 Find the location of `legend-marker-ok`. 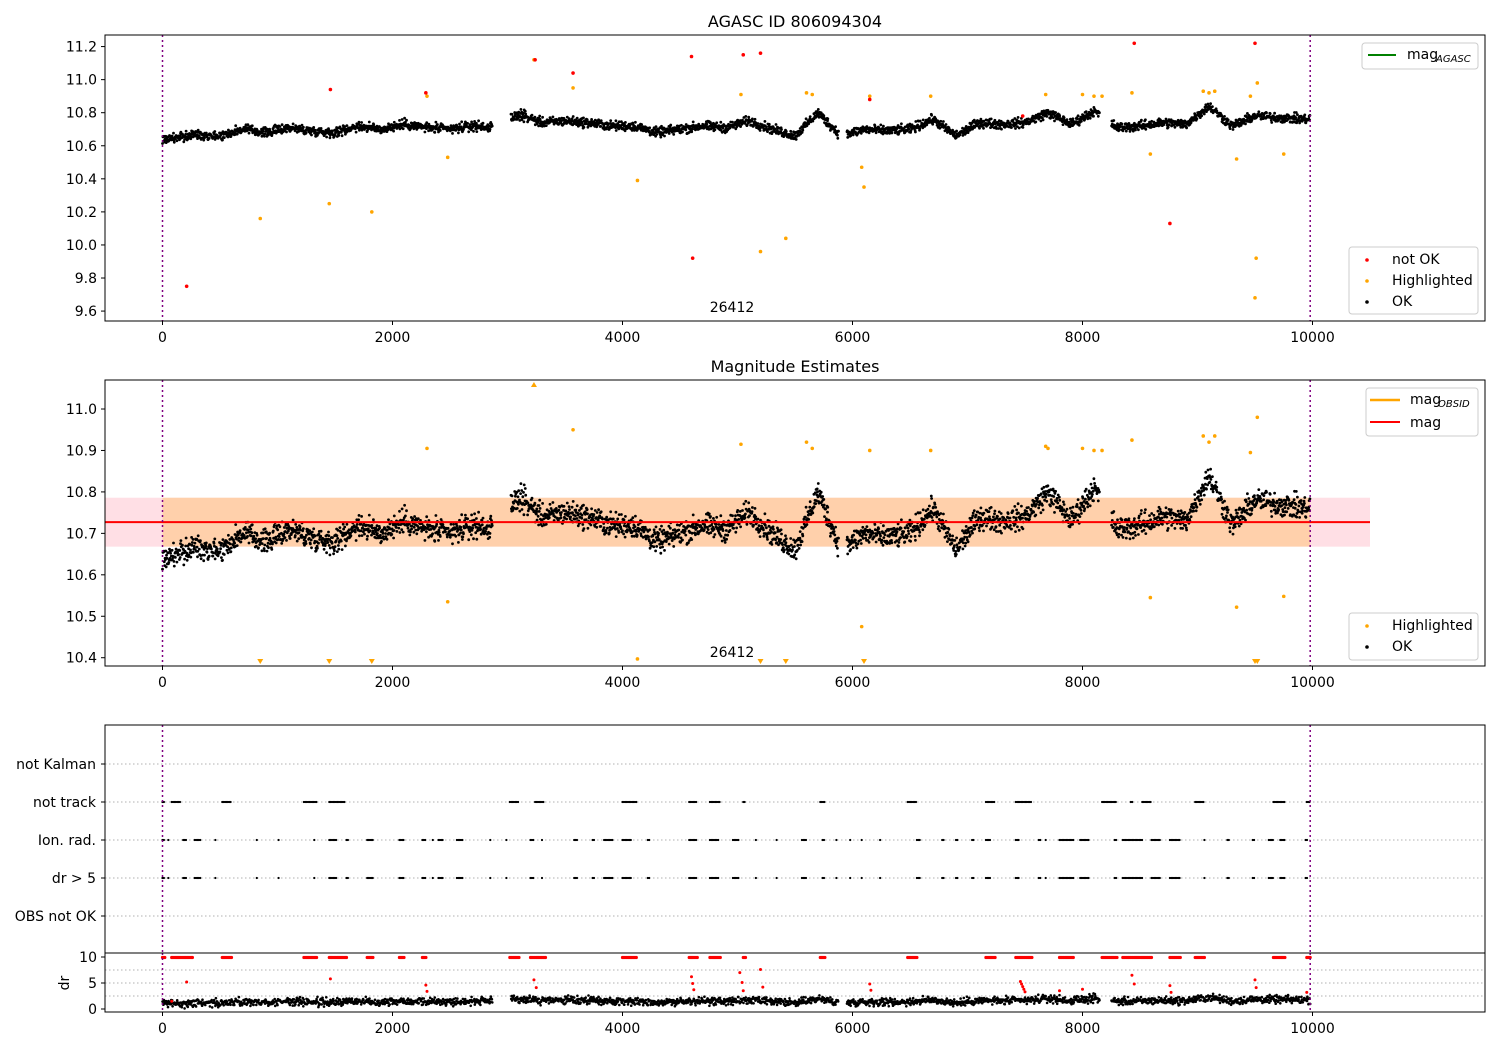

legend-marker-ok is located at coordinates (1367, 302).